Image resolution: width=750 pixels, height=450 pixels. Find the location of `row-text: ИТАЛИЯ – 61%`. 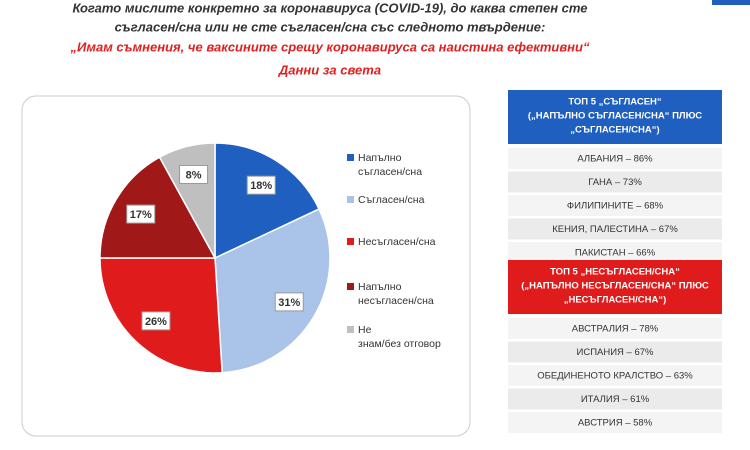

row-text: ИТАЛИЯ – 61% is located at coordinates (615, 399).